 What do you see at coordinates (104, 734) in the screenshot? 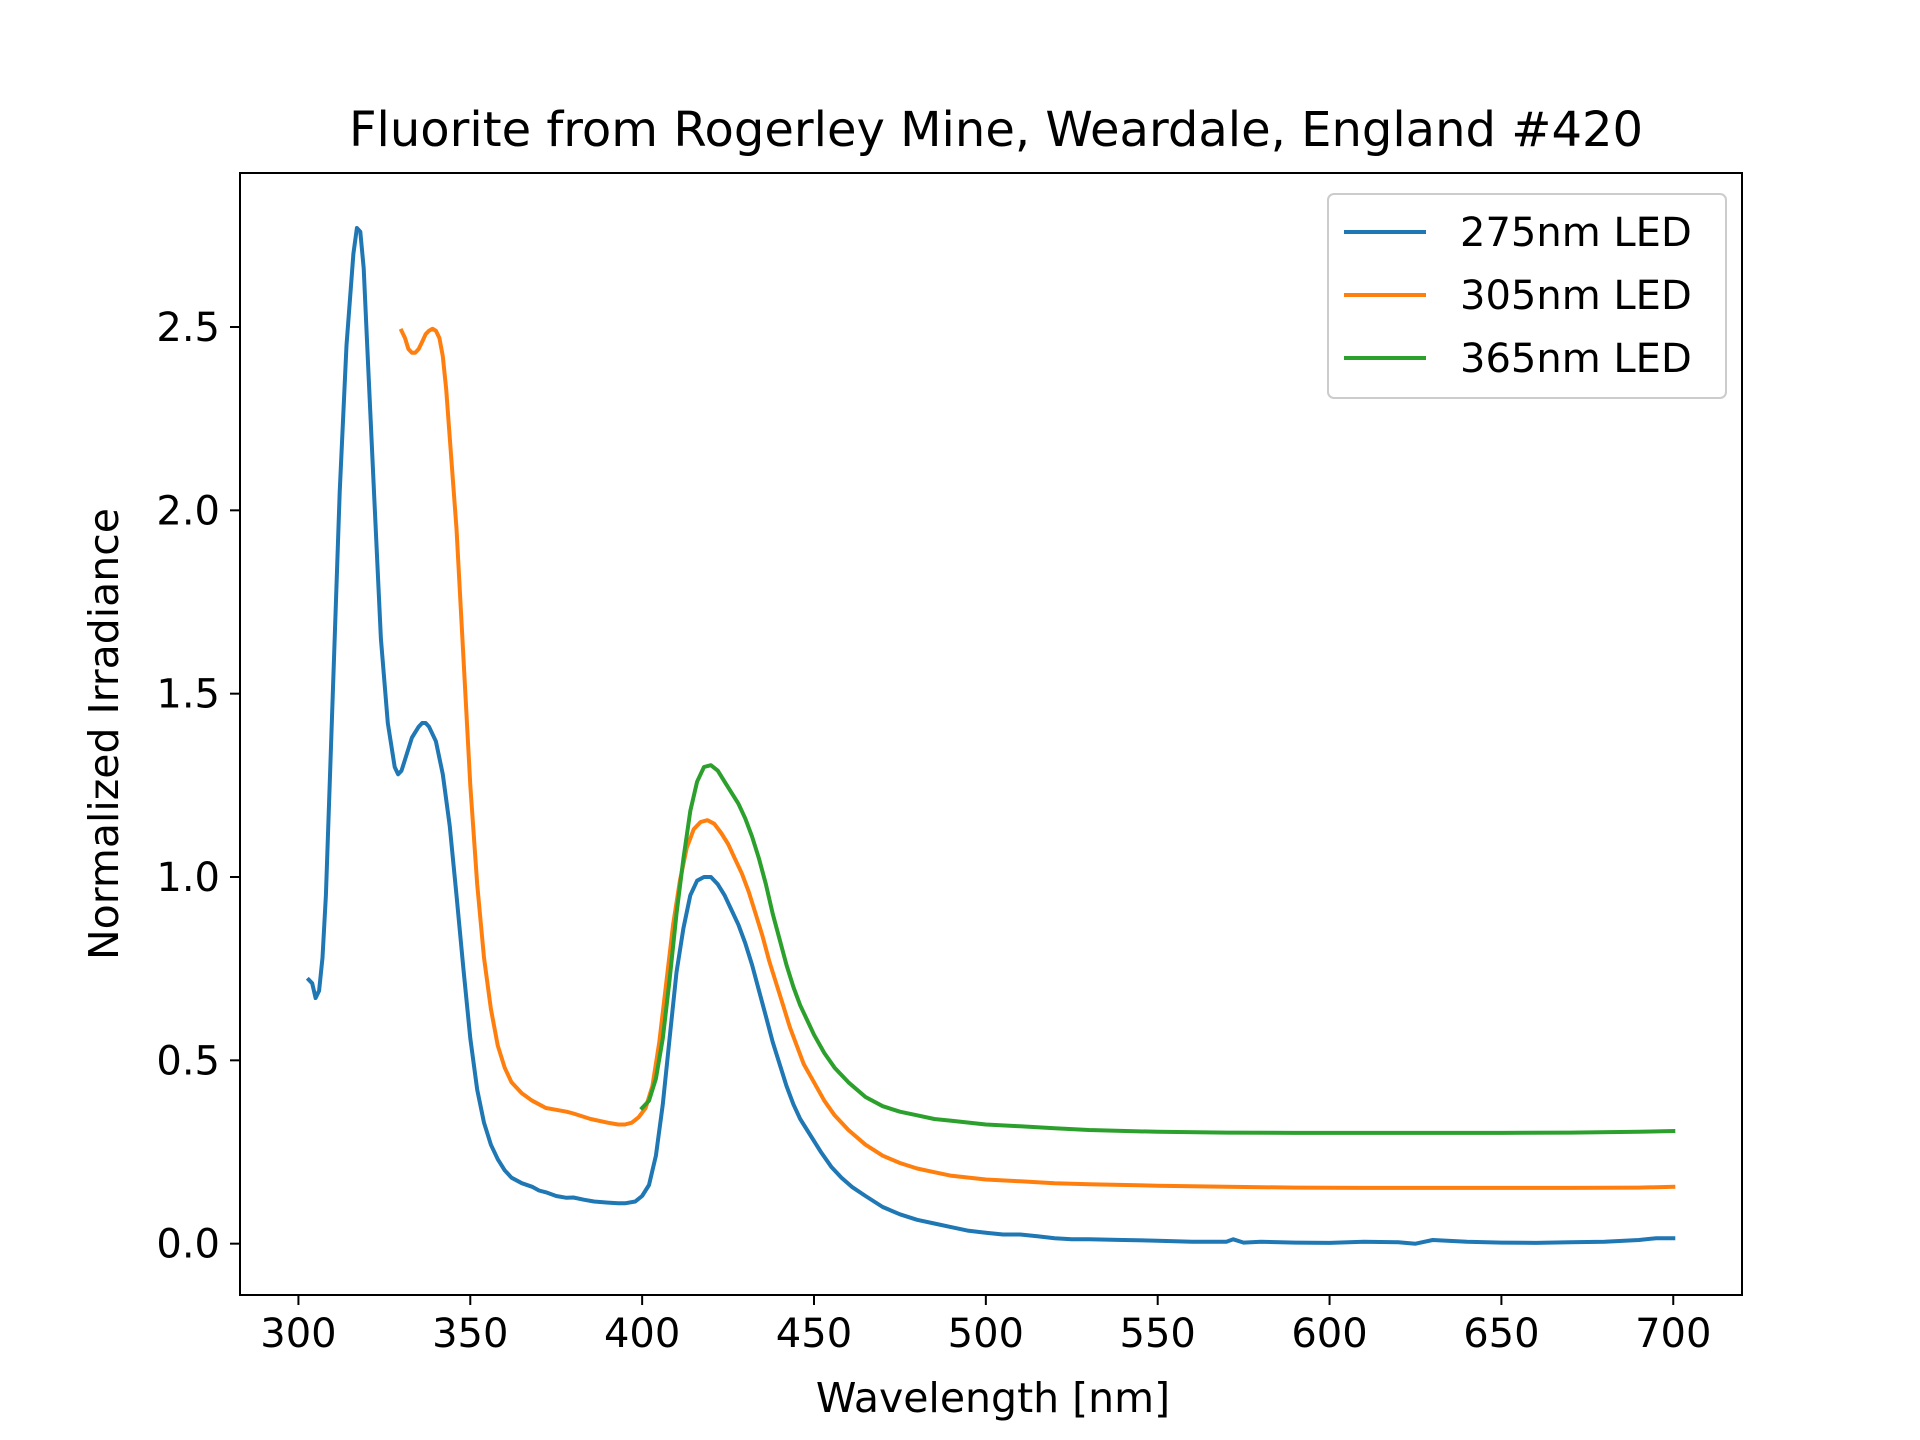
I see `y-axis-label: Normalized Irradiance` at bounding box center [104, 734].